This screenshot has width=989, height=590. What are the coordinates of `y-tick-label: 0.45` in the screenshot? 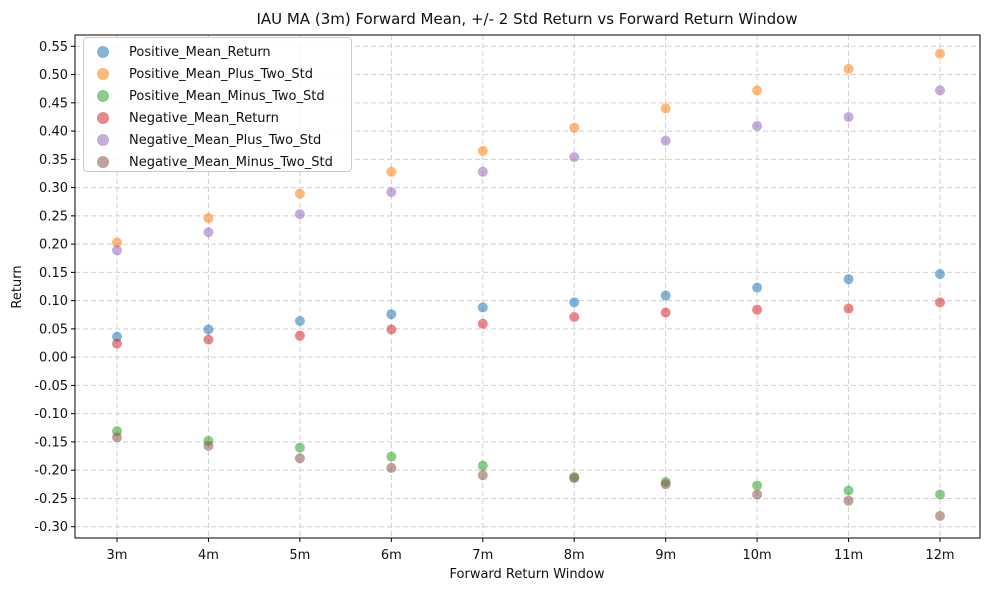 It's located at (53, 103).